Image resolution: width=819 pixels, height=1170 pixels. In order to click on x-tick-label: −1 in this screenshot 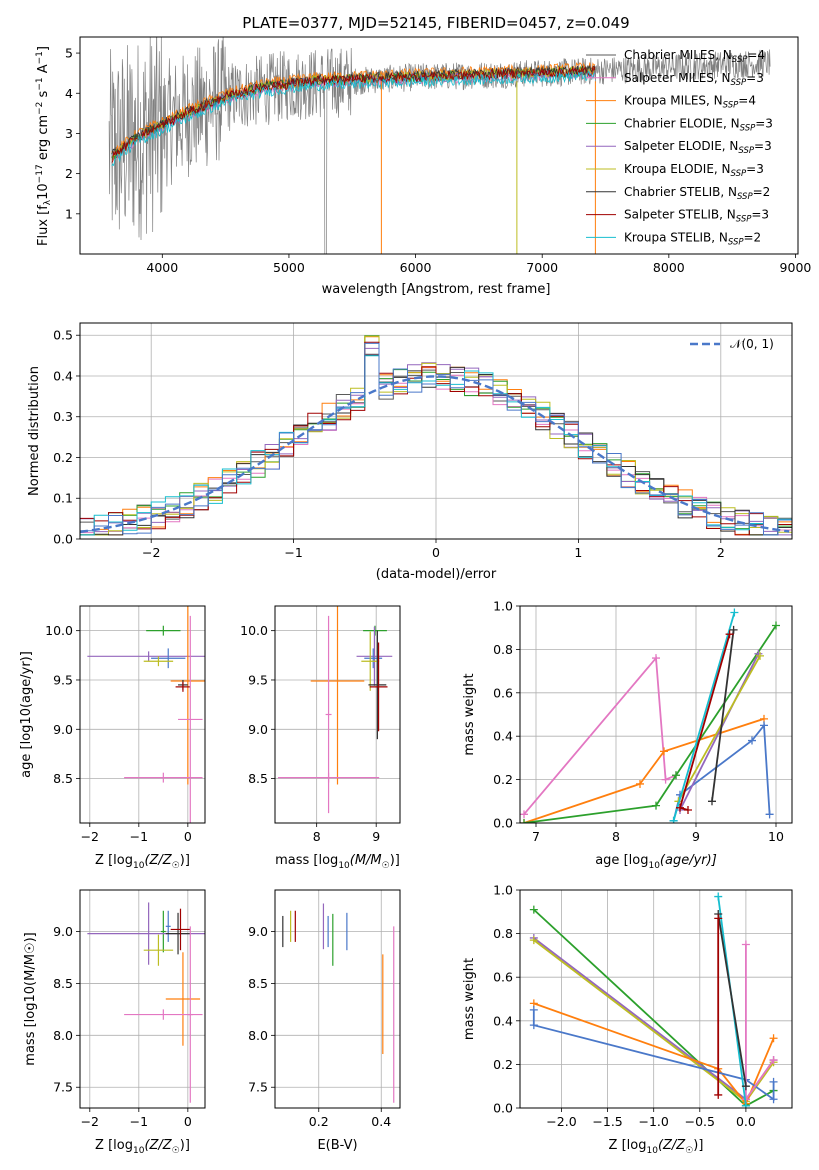, I will do `click(293, 552)`.